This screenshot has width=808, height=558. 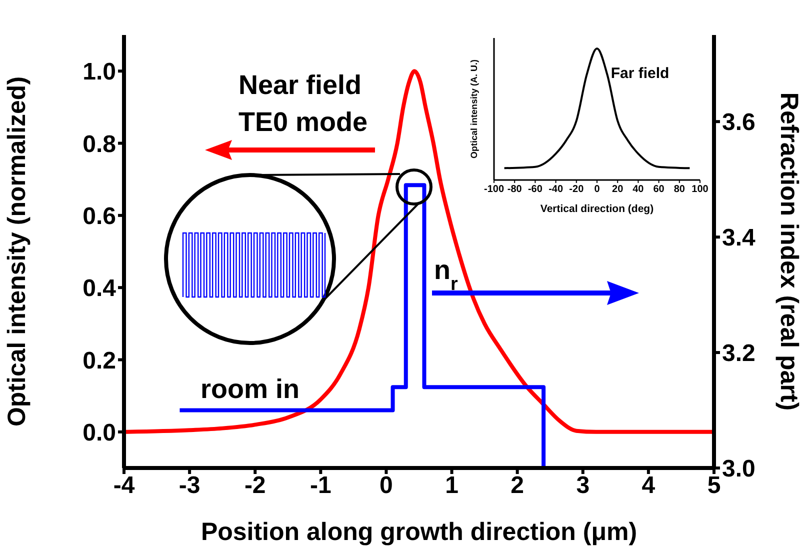 I want to click on x-tick-label: 20, so click(x=618, y=190).